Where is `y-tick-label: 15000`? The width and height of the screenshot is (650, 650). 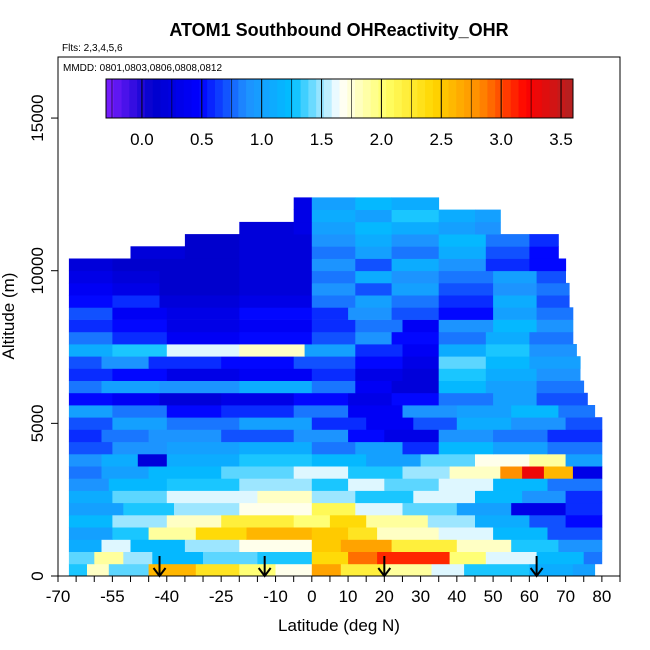
y-tick-label: 15000 is located at coordinates (37, 117).